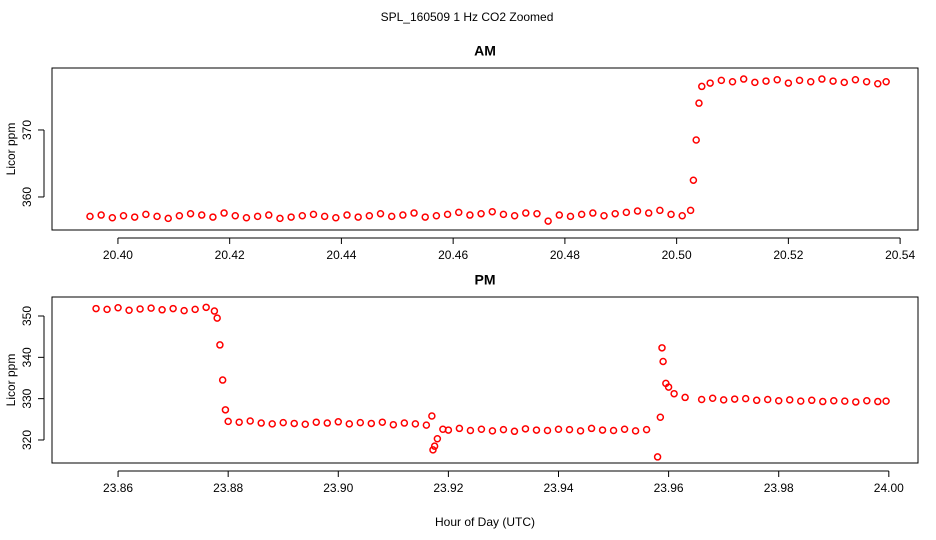 This screenshot has height=540, width=936. I want to click on panel-title: PM, so click(485, 280).